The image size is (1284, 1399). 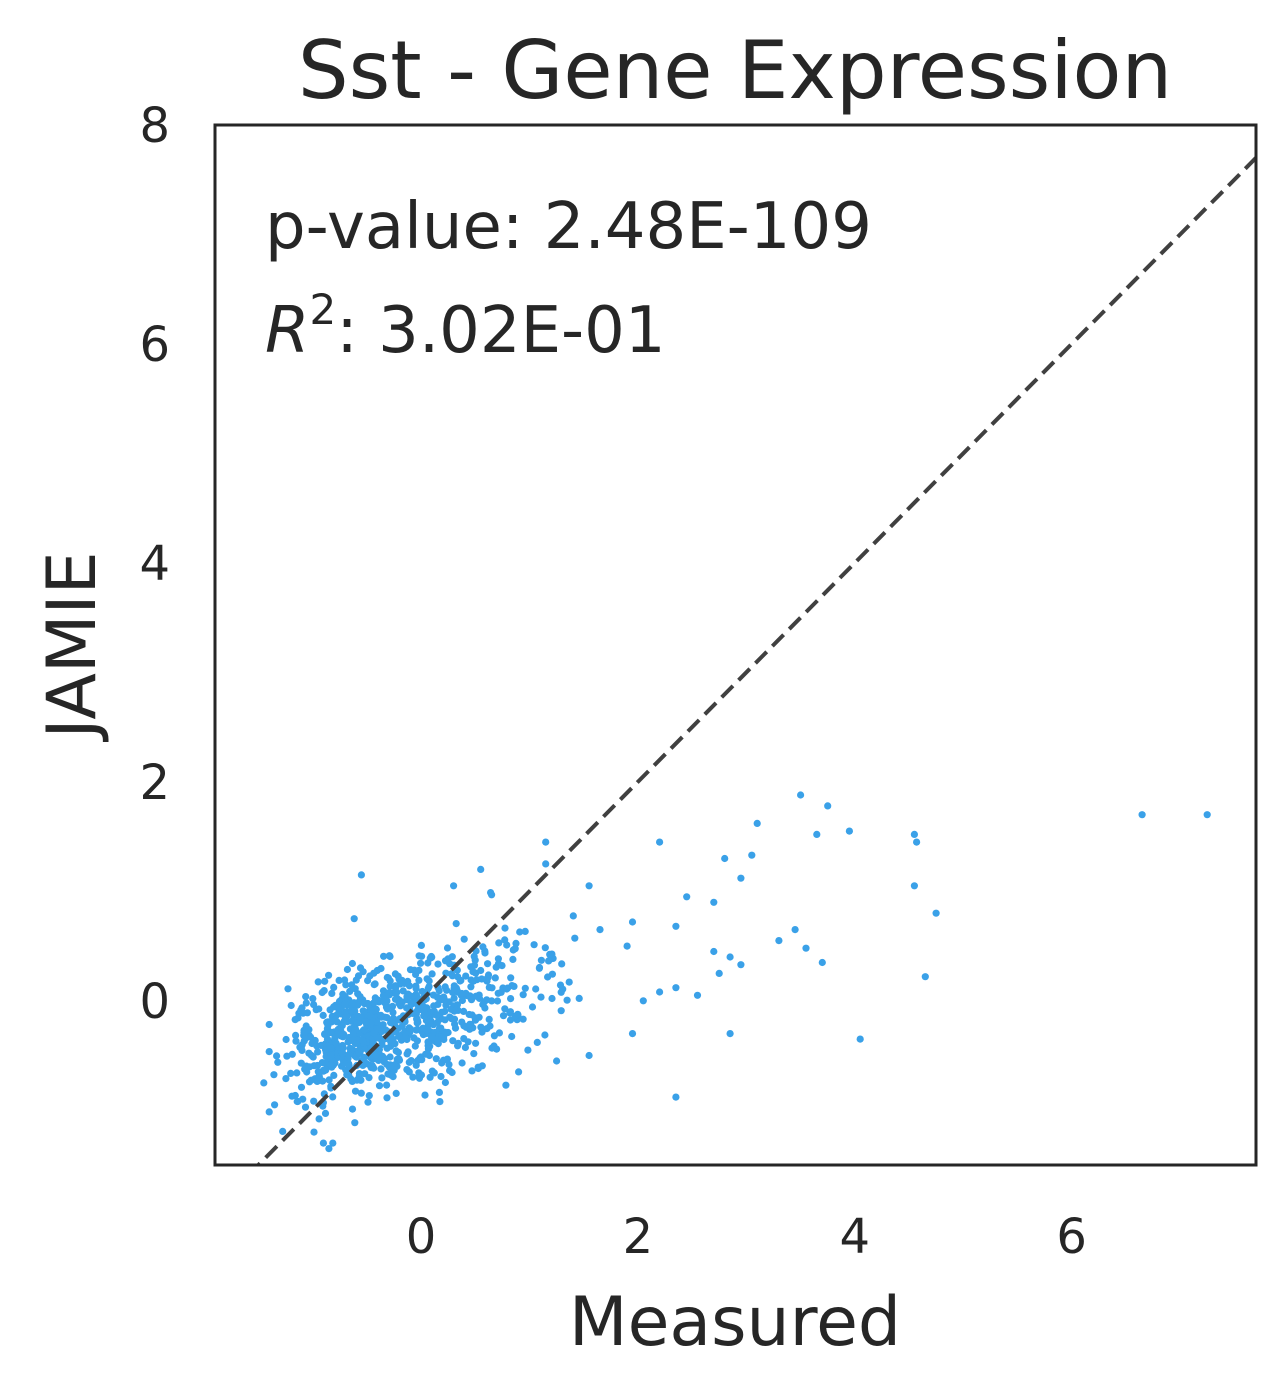 I want to click on x-axis-label: Measured, so click(x=735, y=1322).